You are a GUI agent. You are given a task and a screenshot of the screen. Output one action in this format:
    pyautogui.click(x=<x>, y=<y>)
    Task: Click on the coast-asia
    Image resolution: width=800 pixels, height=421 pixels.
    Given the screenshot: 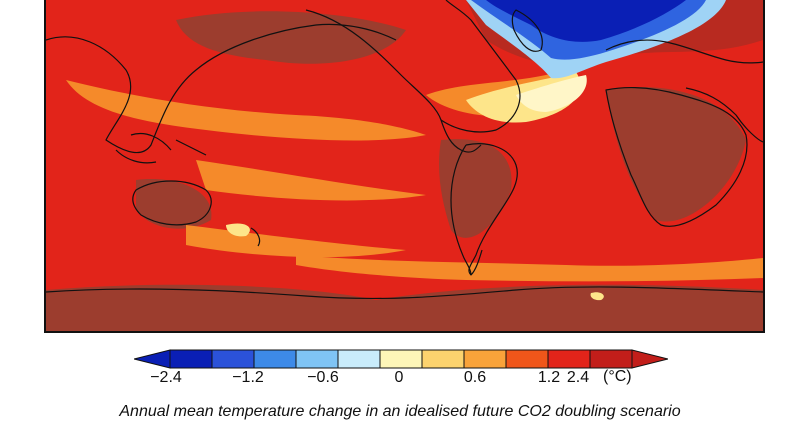 What is the action you would take?
    pyautogui.click(x=221, y=88)
    